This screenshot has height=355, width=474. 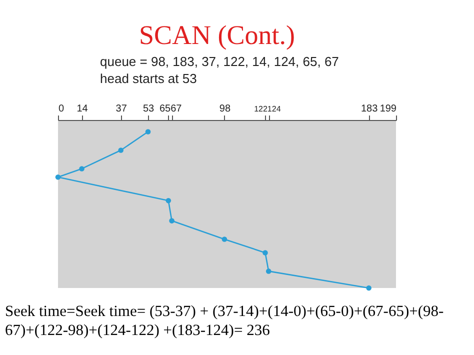 What do you see at coordinates (148, 78) in the screenshot?
I see `text: head starts at 53` at bounding box center [148, 78].